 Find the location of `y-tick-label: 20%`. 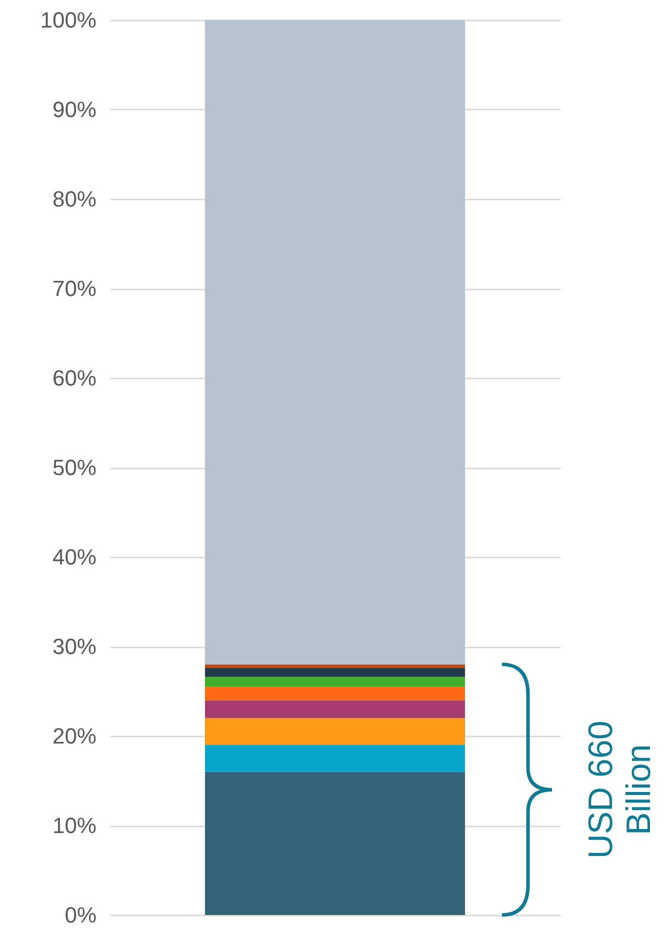

y-tick-label: 20% is located at coordinates (74, 736).